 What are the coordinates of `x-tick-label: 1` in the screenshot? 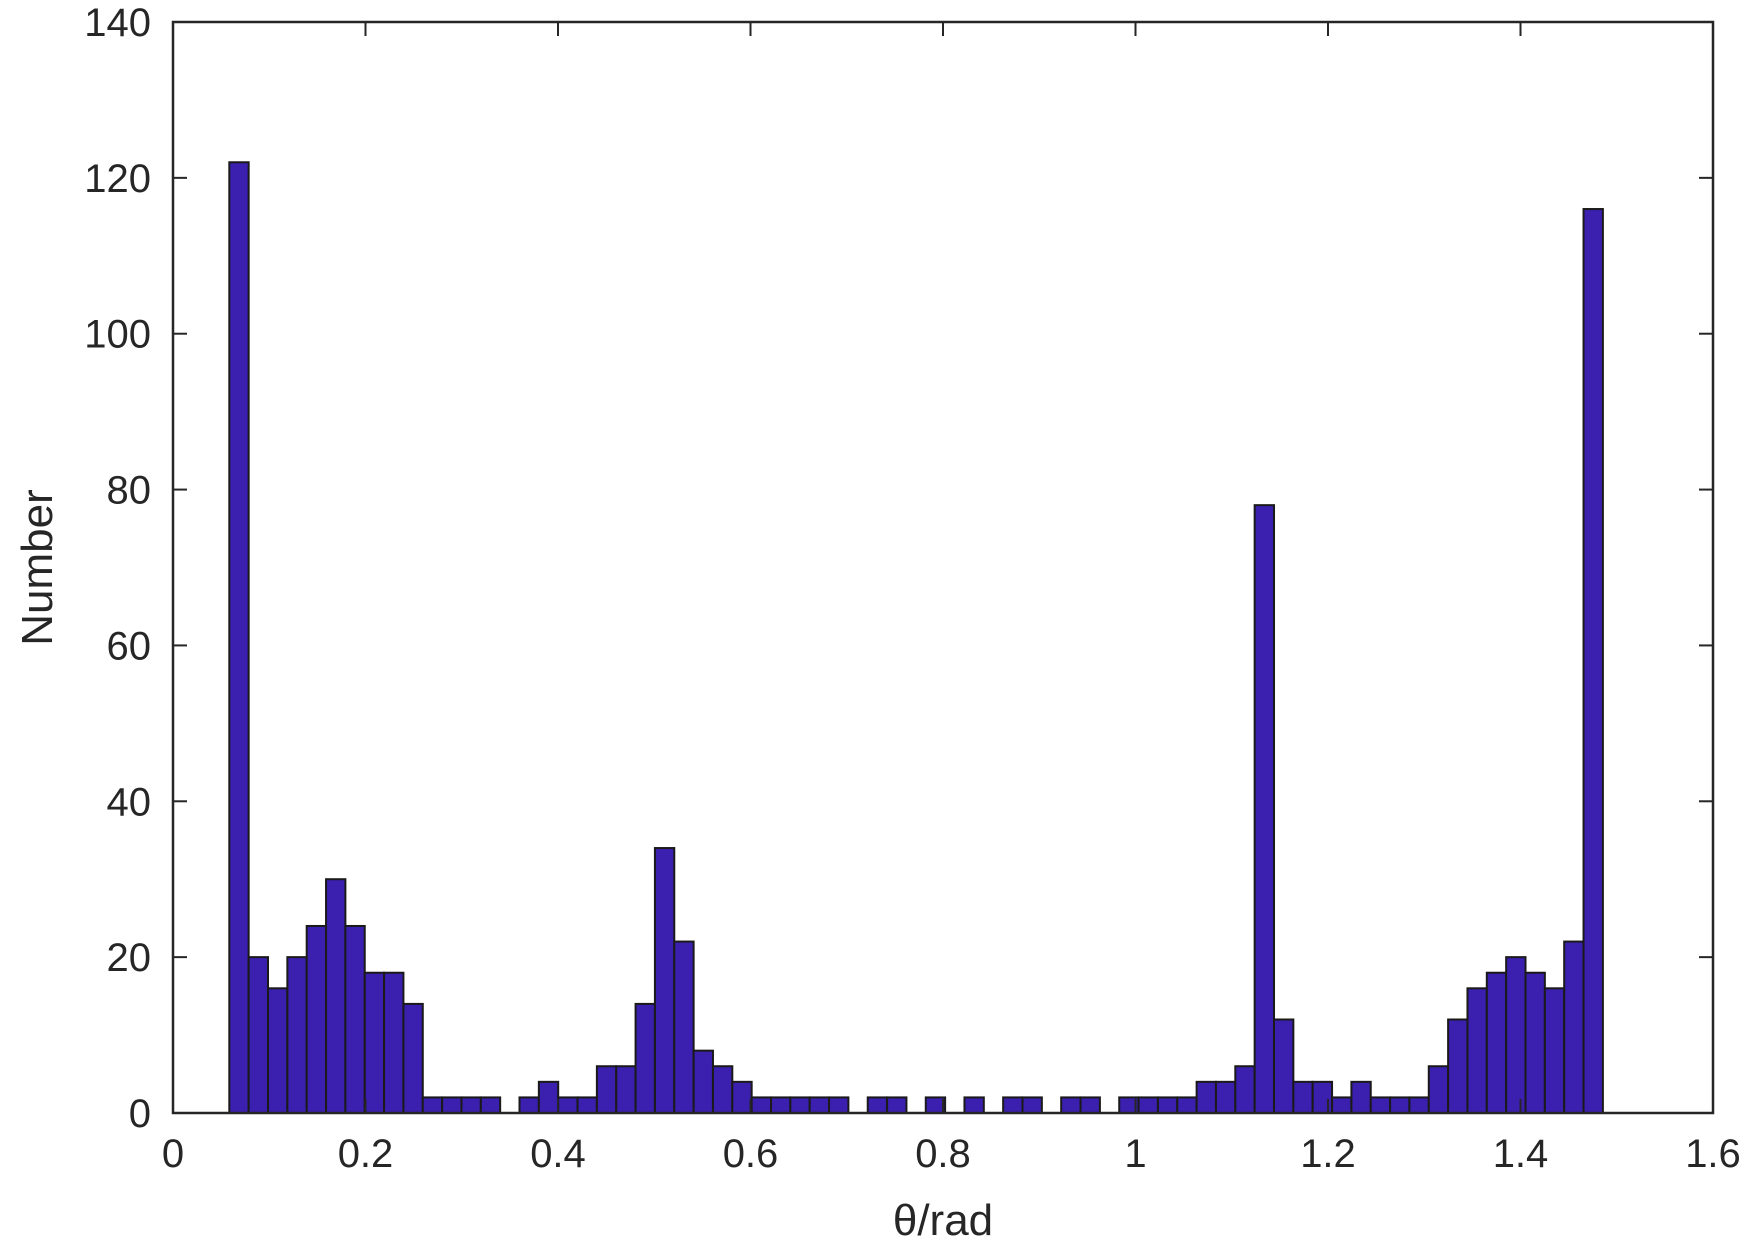 It's located at (1135, 1154).